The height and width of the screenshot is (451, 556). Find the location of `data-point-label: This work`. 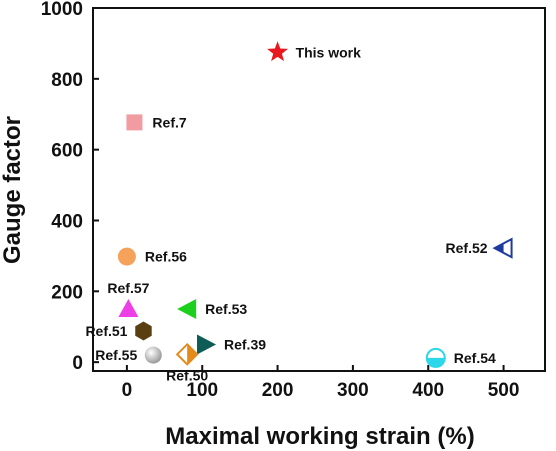

data-point-label: This work is located at coordinates (329, 52).